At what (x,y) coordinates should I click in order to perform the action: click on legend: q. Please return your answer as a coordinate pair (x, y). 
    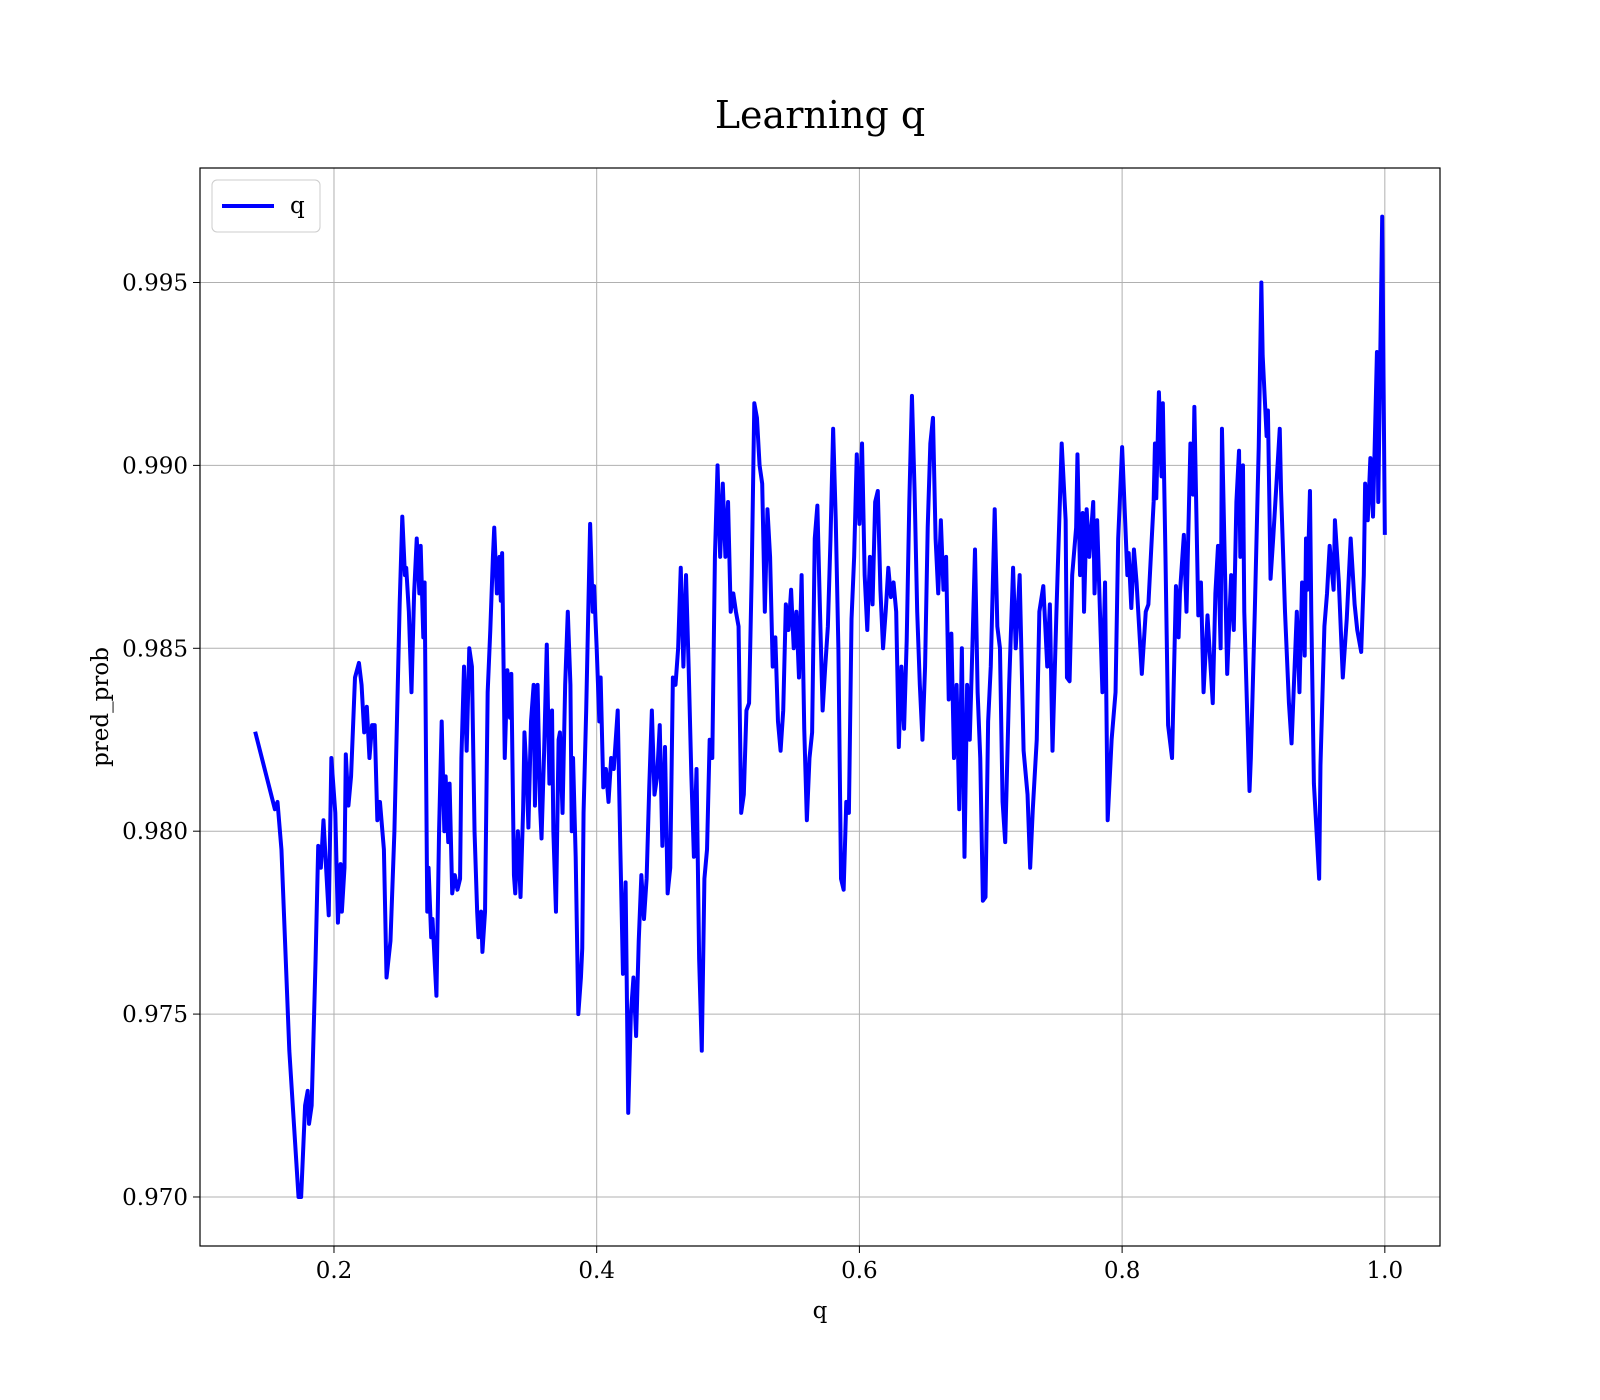
    Looking at the image, I should click on (266, 206).